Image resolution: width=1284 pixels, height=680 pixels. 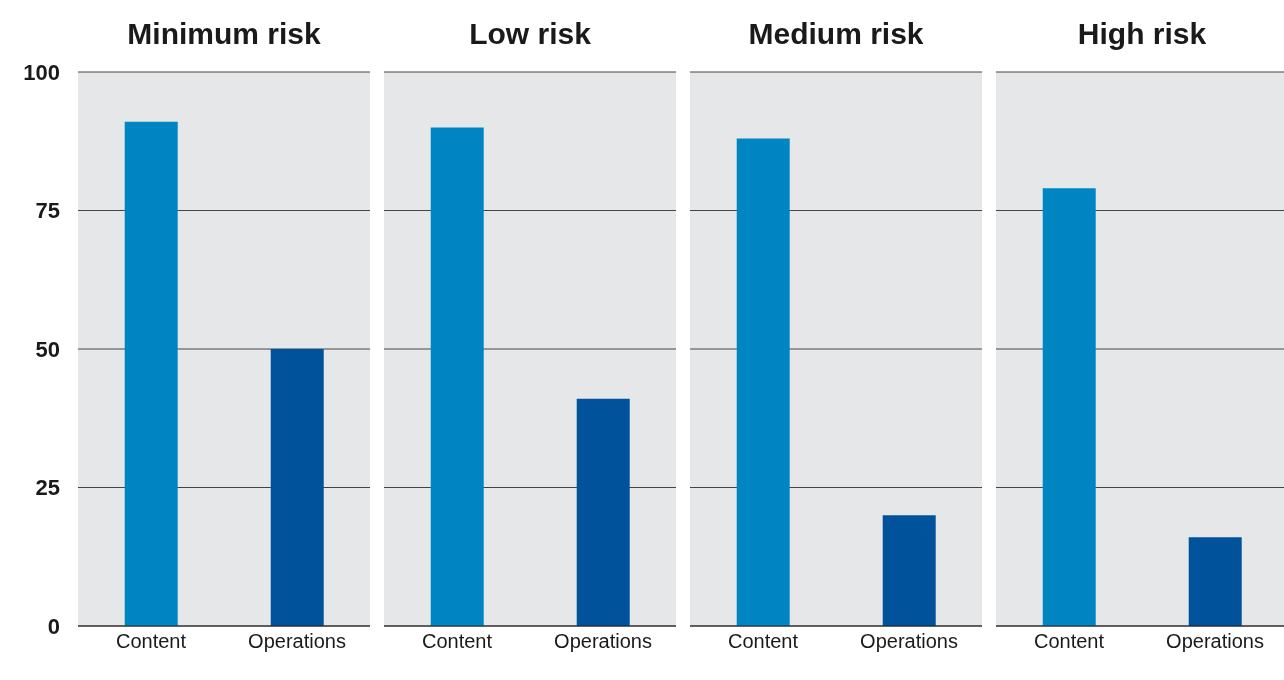 What do you see at coordinates (1142, 34) in the screenshot?
I see `chart-title: High risk` at bounding box center [1142, 34].